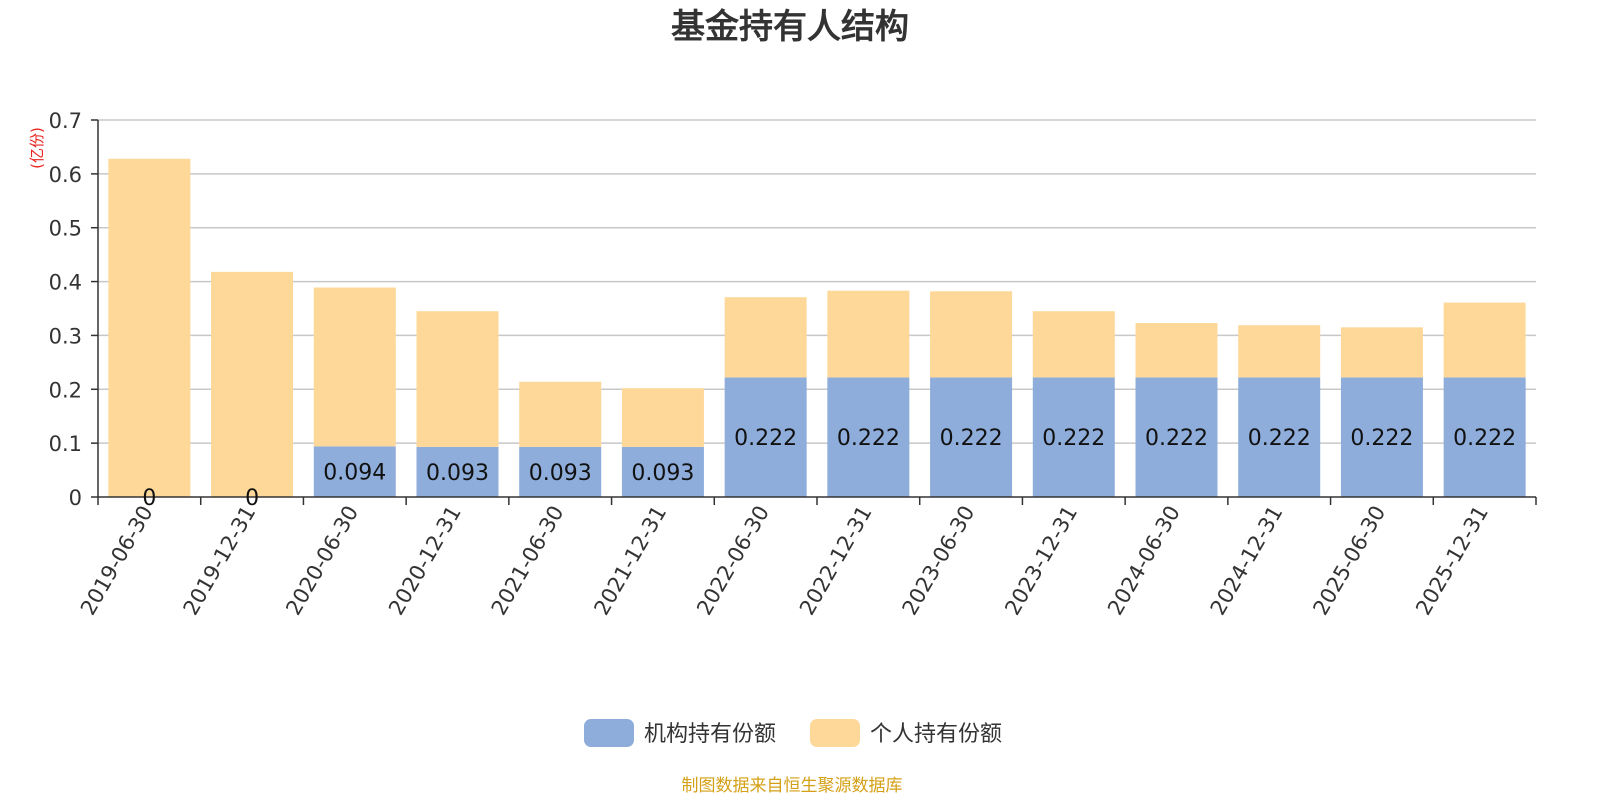 The image size is (1600, 800). What do you see at coordinates (37, 148) in the screenshot?
I see `y-axis-label: (亿份)` at bounding box center [37, 148].